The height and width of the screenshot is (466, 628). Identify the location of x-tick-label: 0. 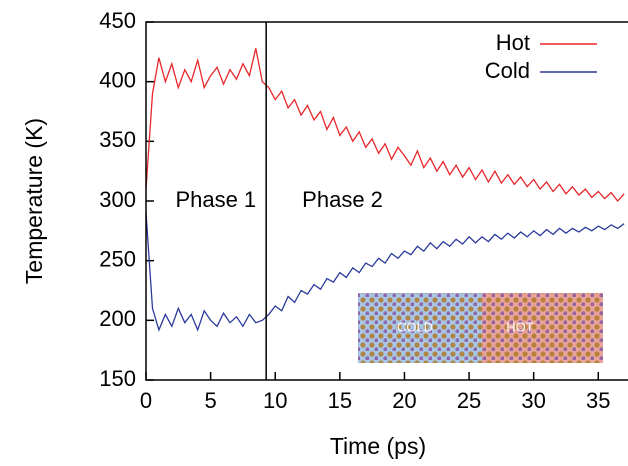
(146, 400).